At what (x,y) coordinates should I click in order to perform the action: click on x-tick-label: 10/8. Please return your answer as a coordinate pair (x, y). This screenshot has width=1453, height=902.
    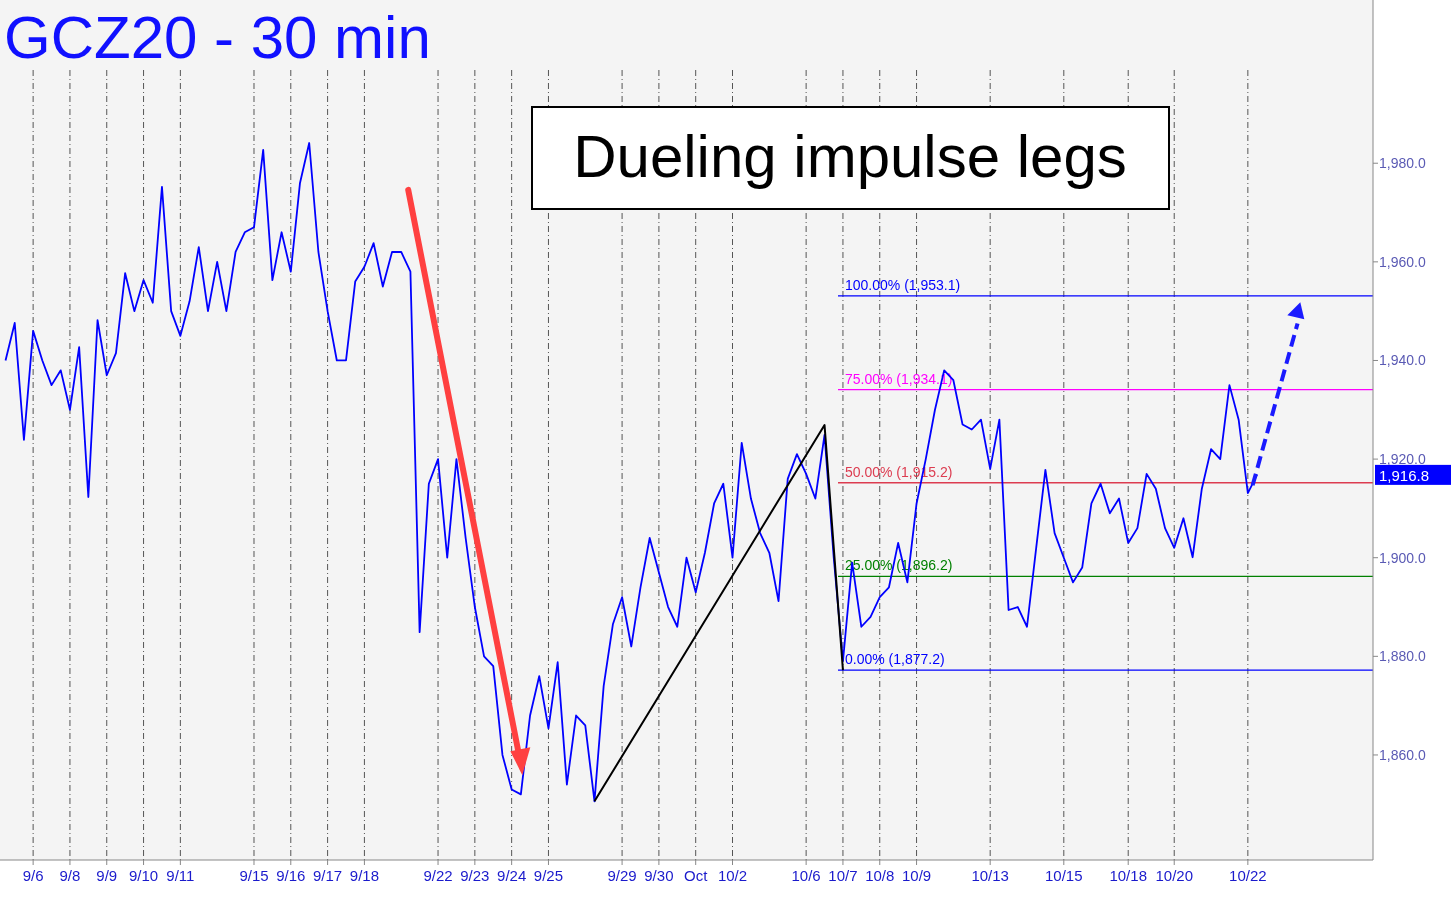
    Looking at the image, I should click on (880, 875).